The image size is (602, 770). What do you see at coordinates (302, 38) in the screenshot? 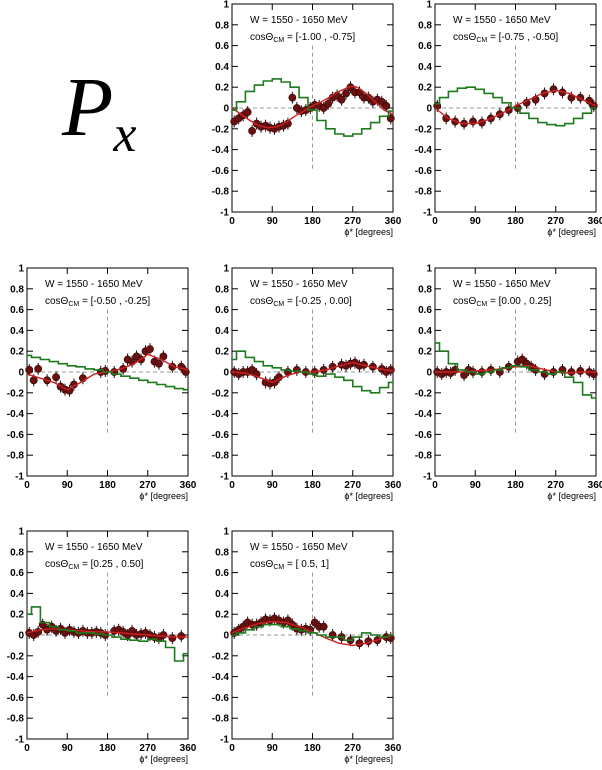
I see `annotation-angle: cosΘCM = [-1.00 , -0.75]` at bounding box center [302, 38].